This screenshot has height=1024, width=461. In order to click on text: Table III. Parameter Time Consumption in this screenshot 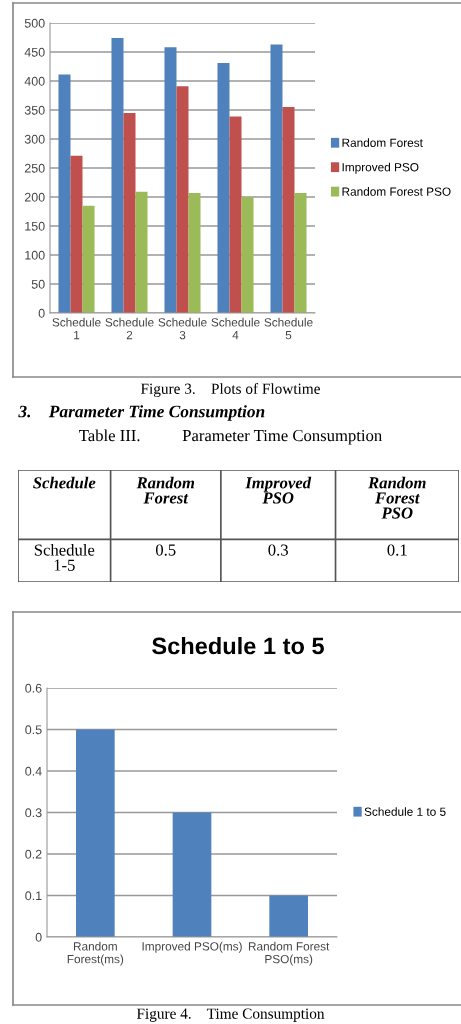, I will do `click(230, 437)`.